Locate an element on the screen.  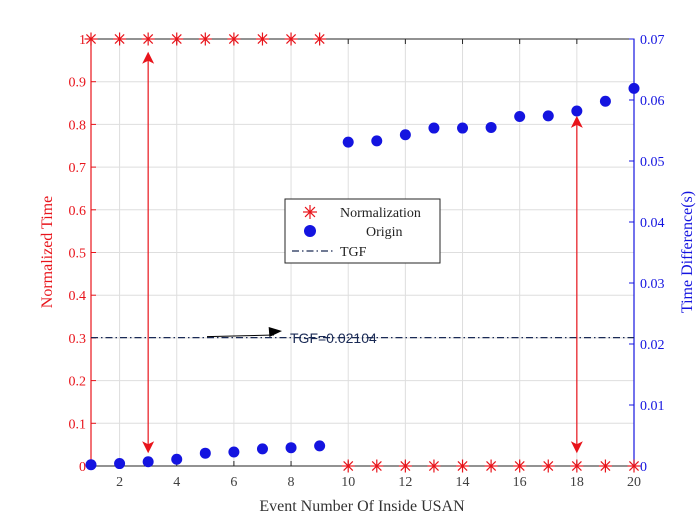
y-left-tick-label: 0.4 is located at coordinates (78, 296).